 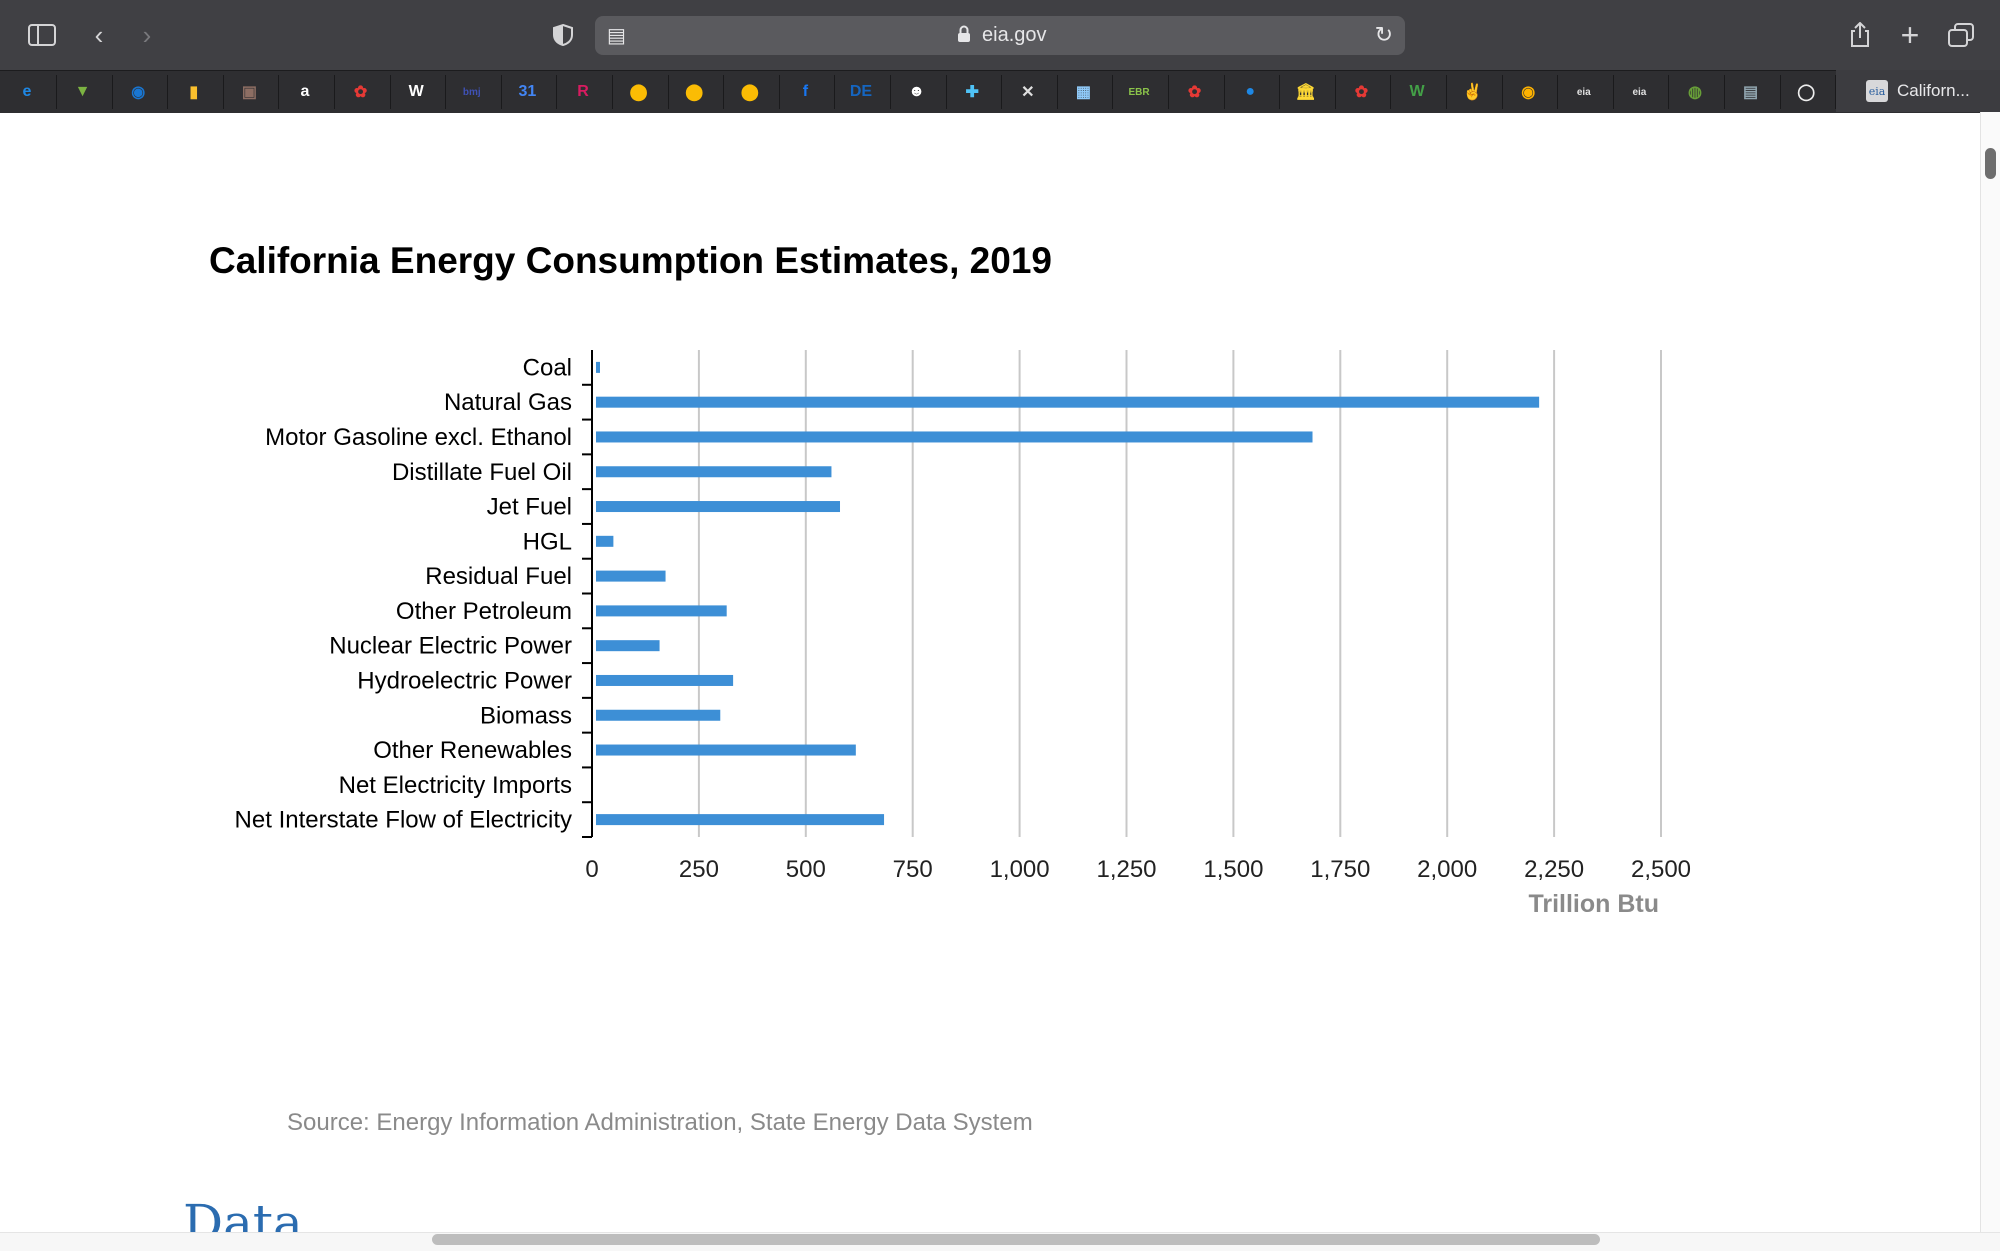 What do you see at coordinates (616, 36) in the screenshot?
I see `reader-view-icon: ▤` at bounding box center [616, 36].